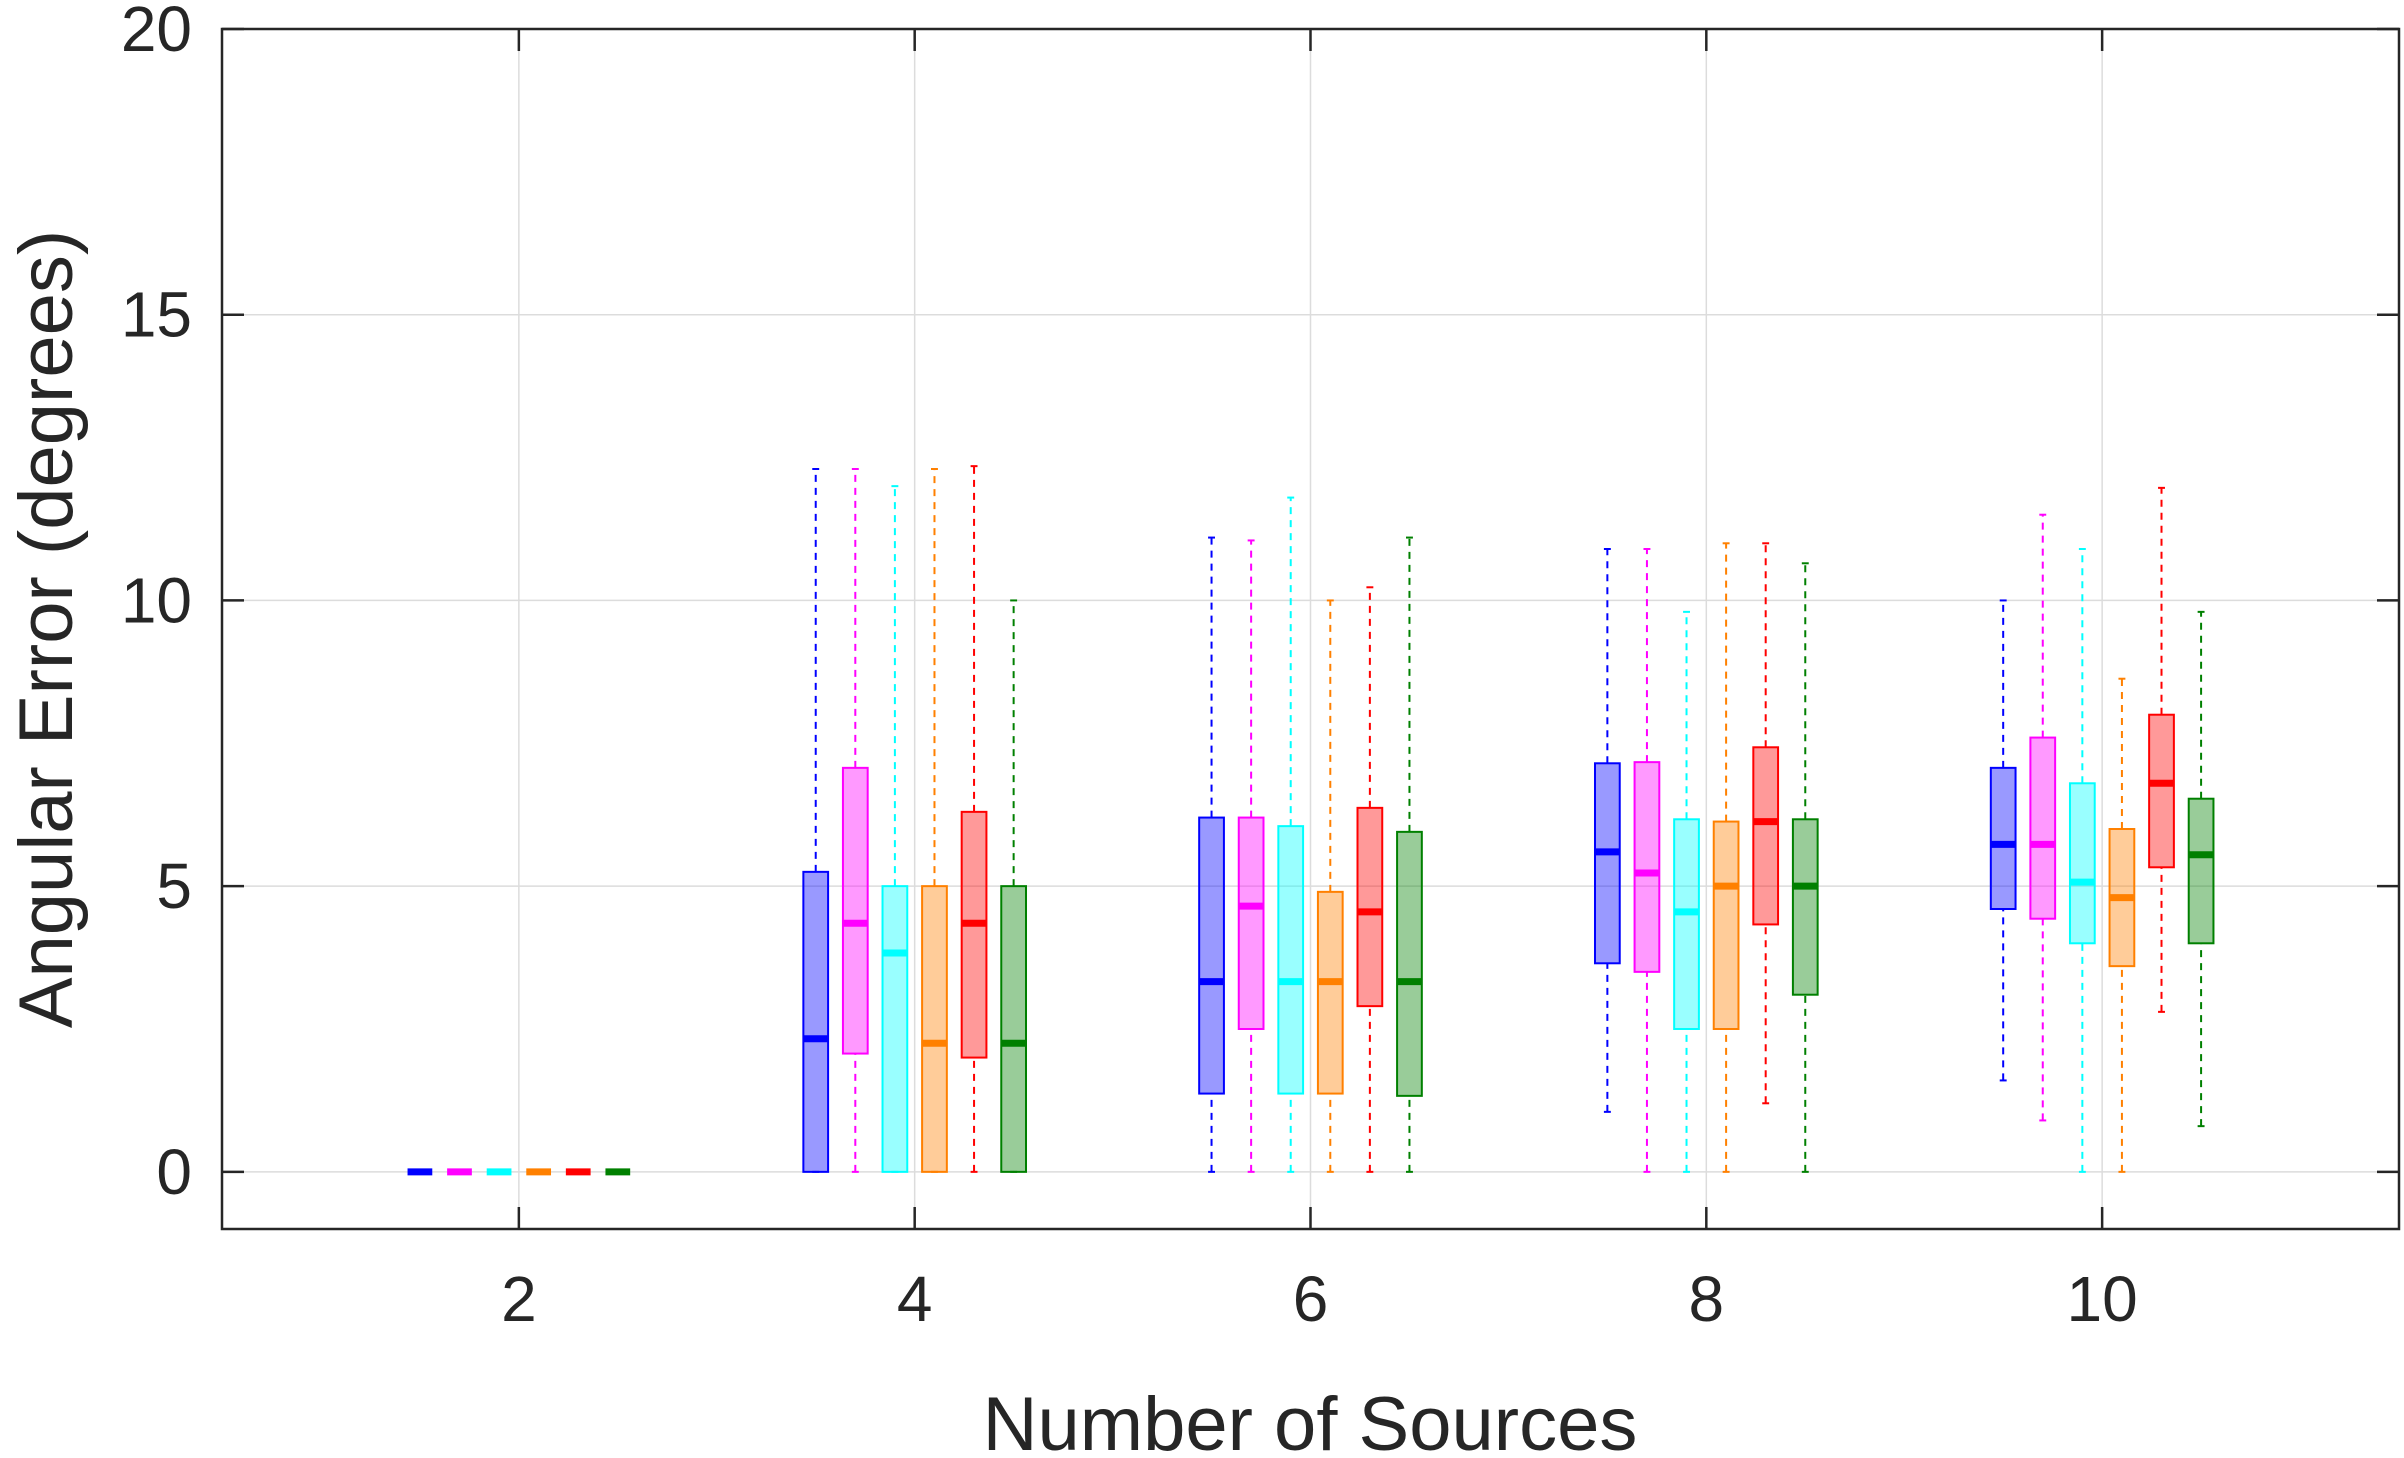  Describe the element at coordinates (174, 886) in the screenshot. I see `y-tick-label: 5` at that location.